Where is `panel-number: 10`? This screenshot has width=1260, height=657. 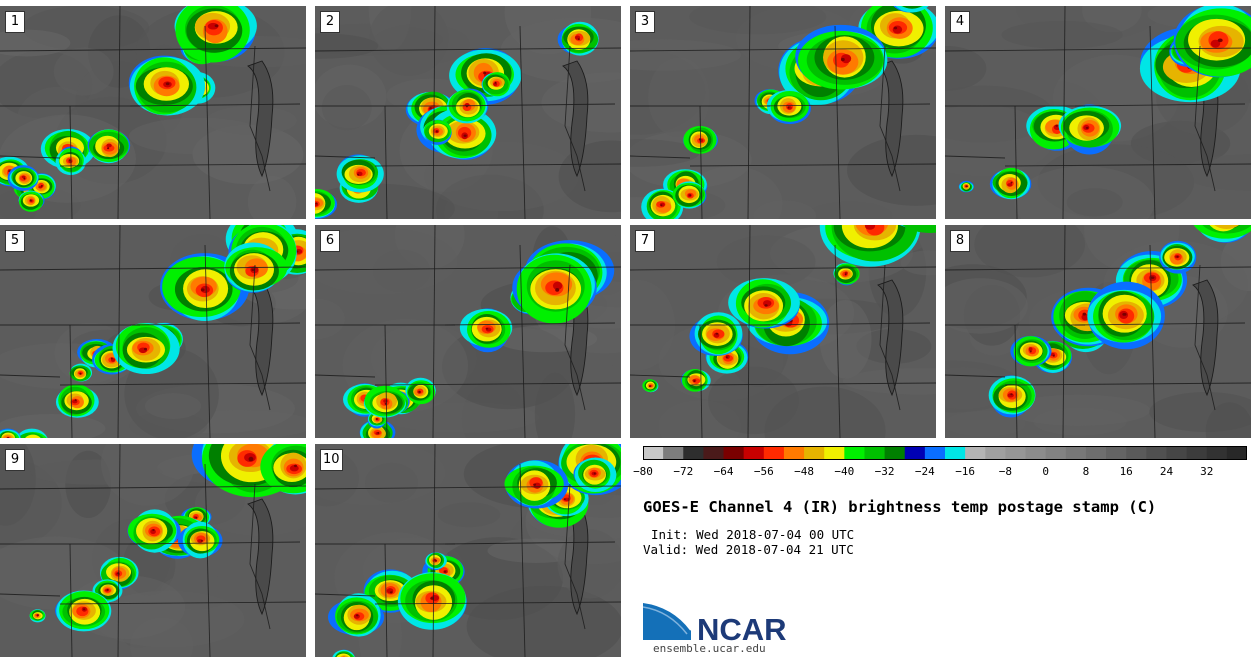
panel-number: 10 is located at coordinates (331, 460).